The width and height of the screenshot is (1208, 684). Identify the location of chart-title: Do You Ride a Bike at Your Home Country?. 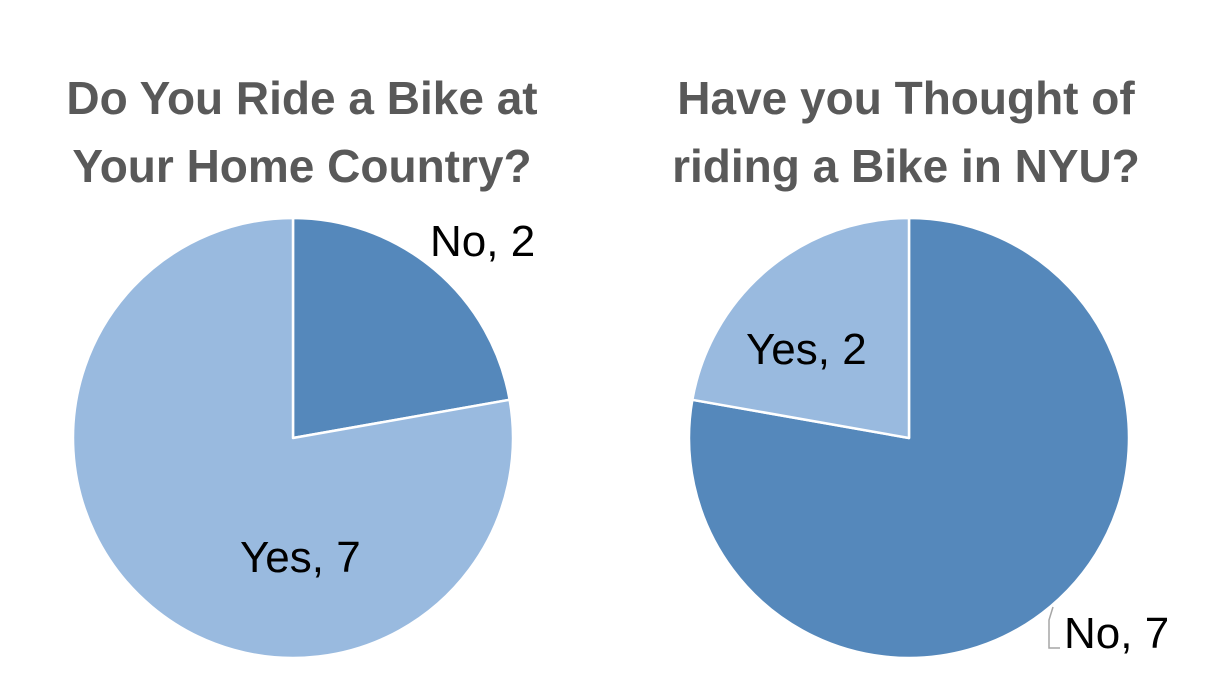
(302, 132).